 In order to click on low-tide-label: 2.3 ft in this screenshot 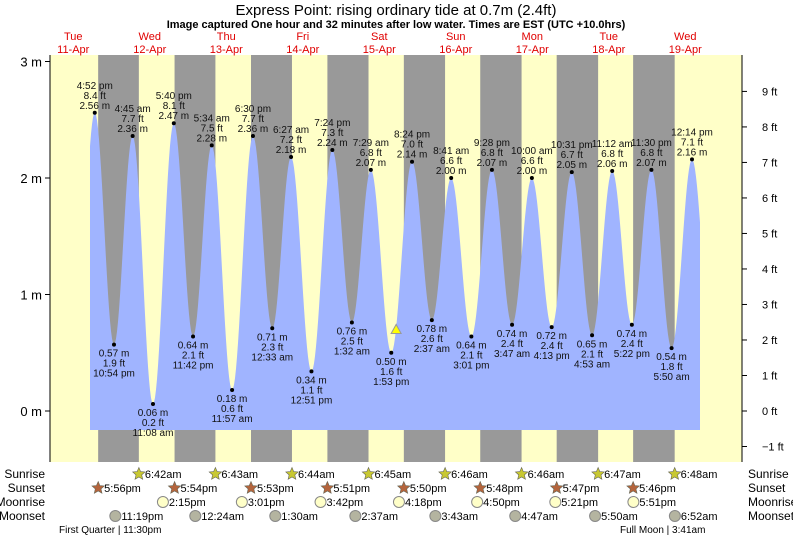, I will do `click(272, 347)`.